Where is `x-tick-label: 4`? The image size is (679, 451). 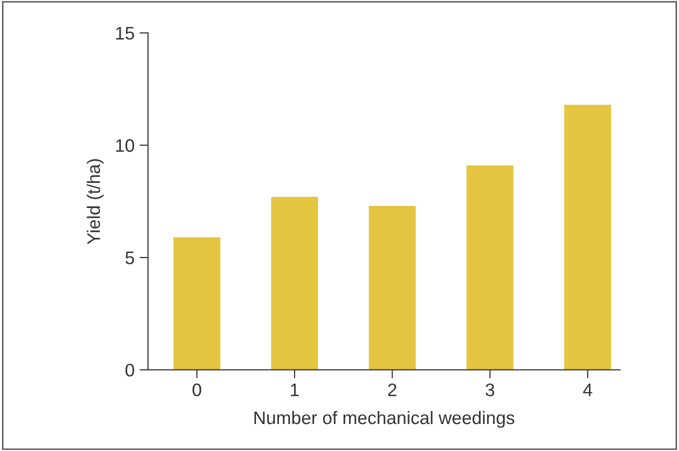
x-tick-label: 4 is located at coordinates (587, 390).